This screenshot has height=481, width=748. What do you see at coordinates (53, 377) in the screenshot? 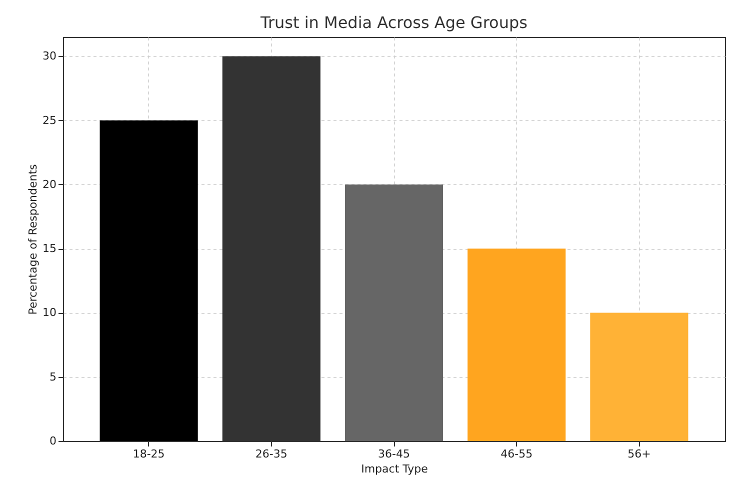
I see `y-tick-label: 5` at bounding box center [53, 377].